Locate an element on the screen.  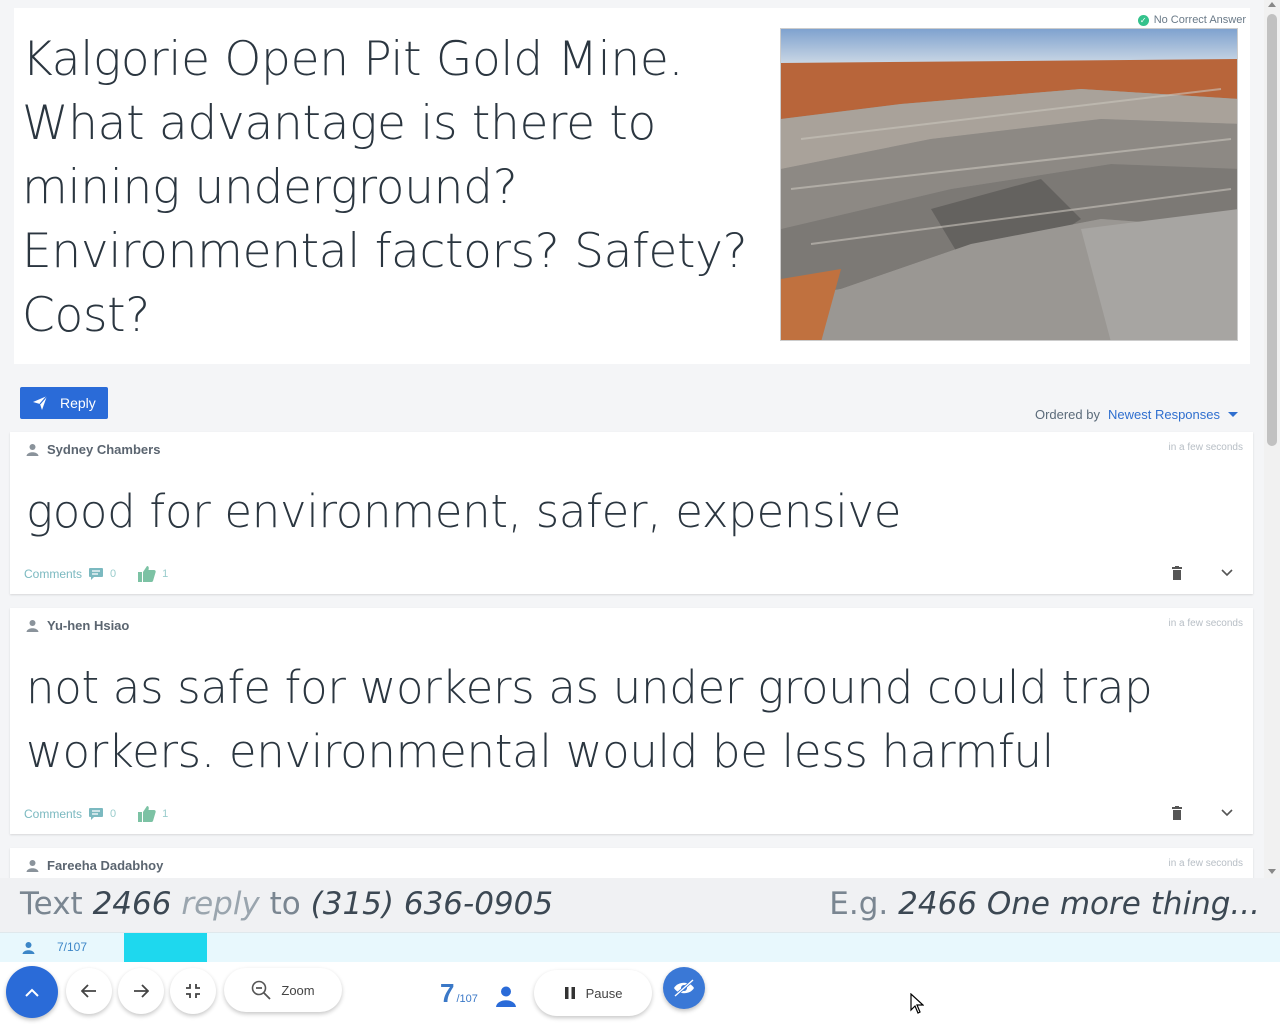
response-author: Sydney Chambers is located at coordinates (93, 449).